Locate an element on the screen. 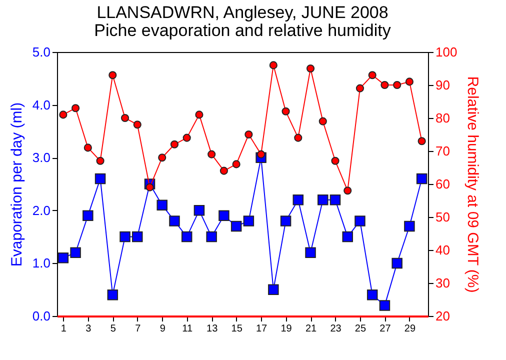  y-tick-label: 2.0 is located at coordinates (41, 210).